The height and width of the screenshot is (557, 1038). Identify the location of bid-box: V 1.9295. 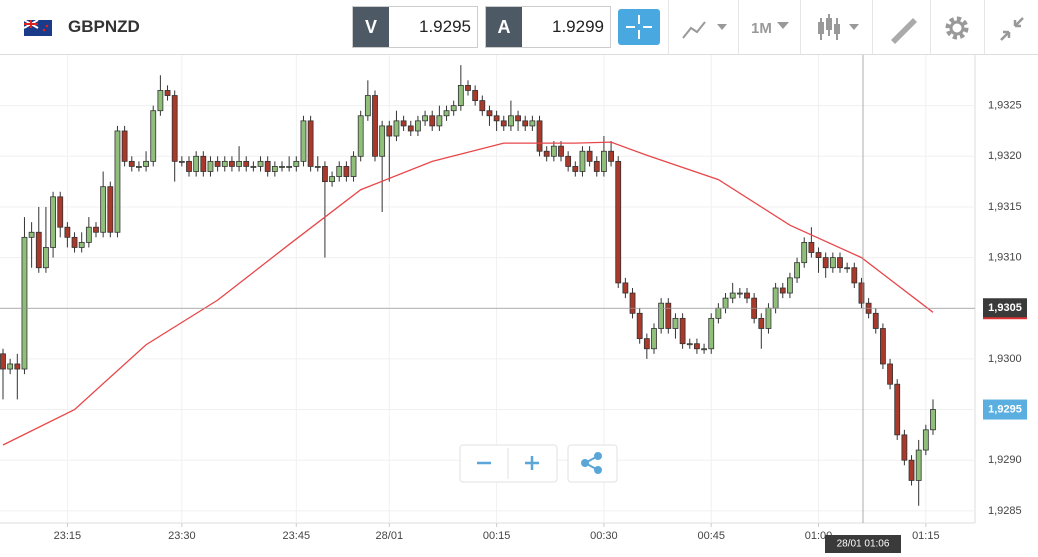
(415, 27).